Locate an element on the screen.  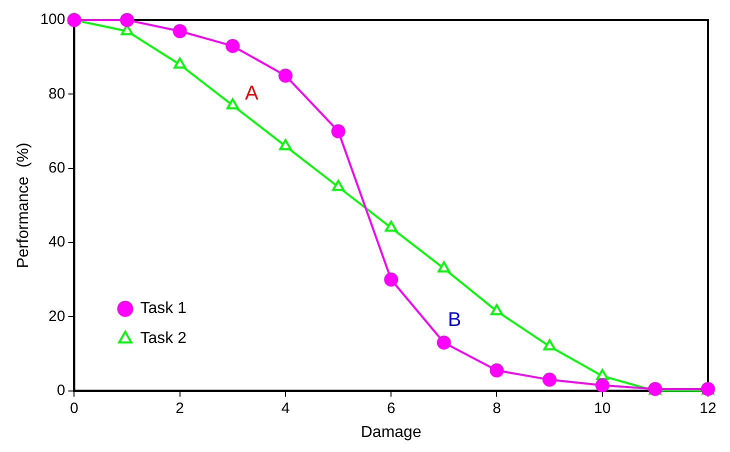
x-tick-label: 0 is located at coordinates (74, 408).